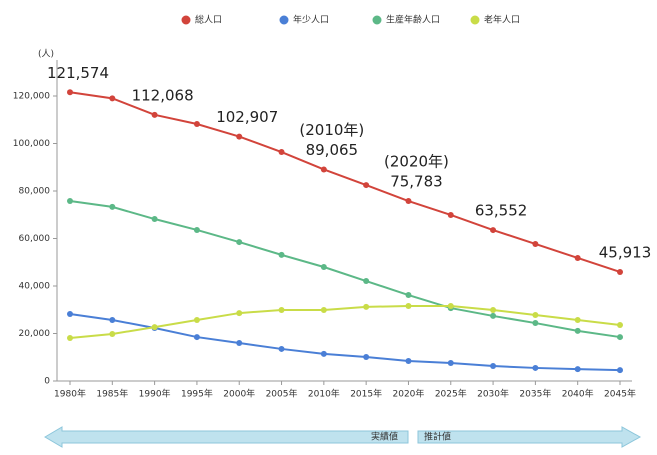 Image resolution: width=657 pixels, height=455 pixels. What do you see at coordinates (35, 239) in the screenshot?
I see `y-tick-label: 60,000` at bounding box center [35, 239].